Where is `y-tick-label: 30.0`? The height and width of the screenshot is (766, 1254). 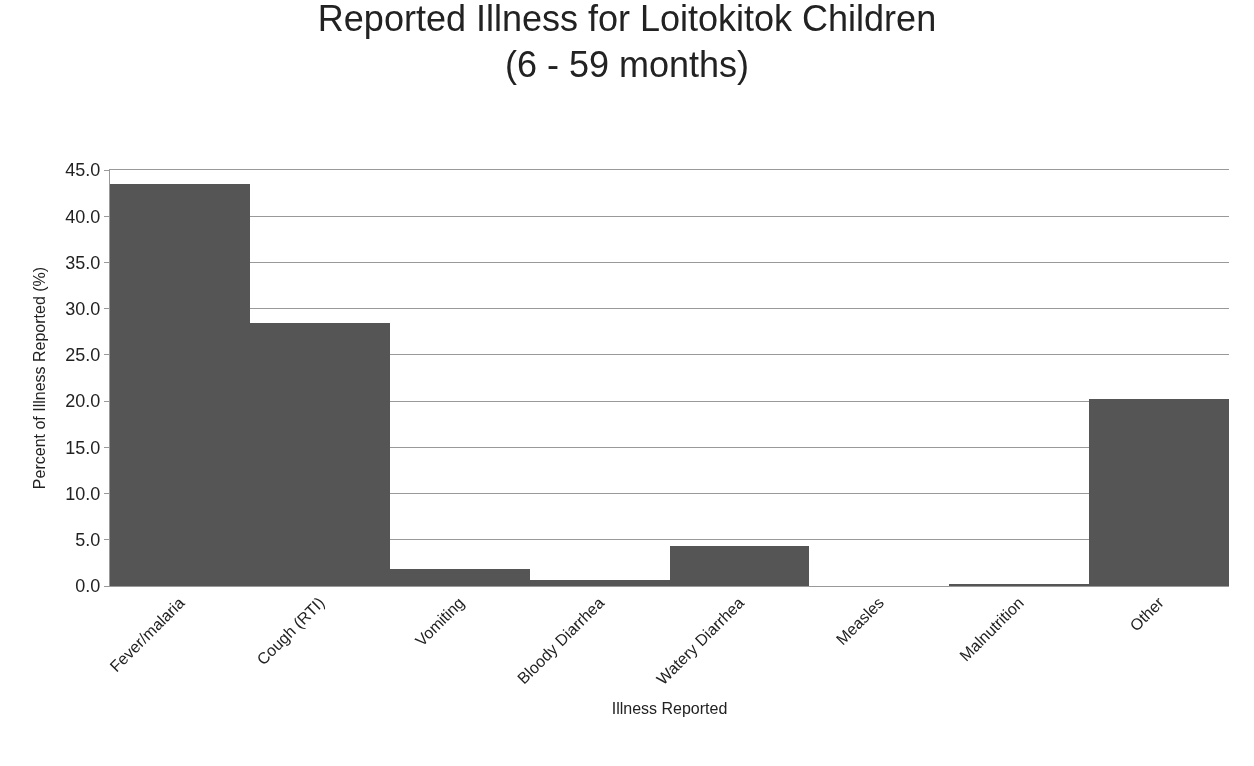 y-tick-label: 30.0 is located at coordinates (83, 308).